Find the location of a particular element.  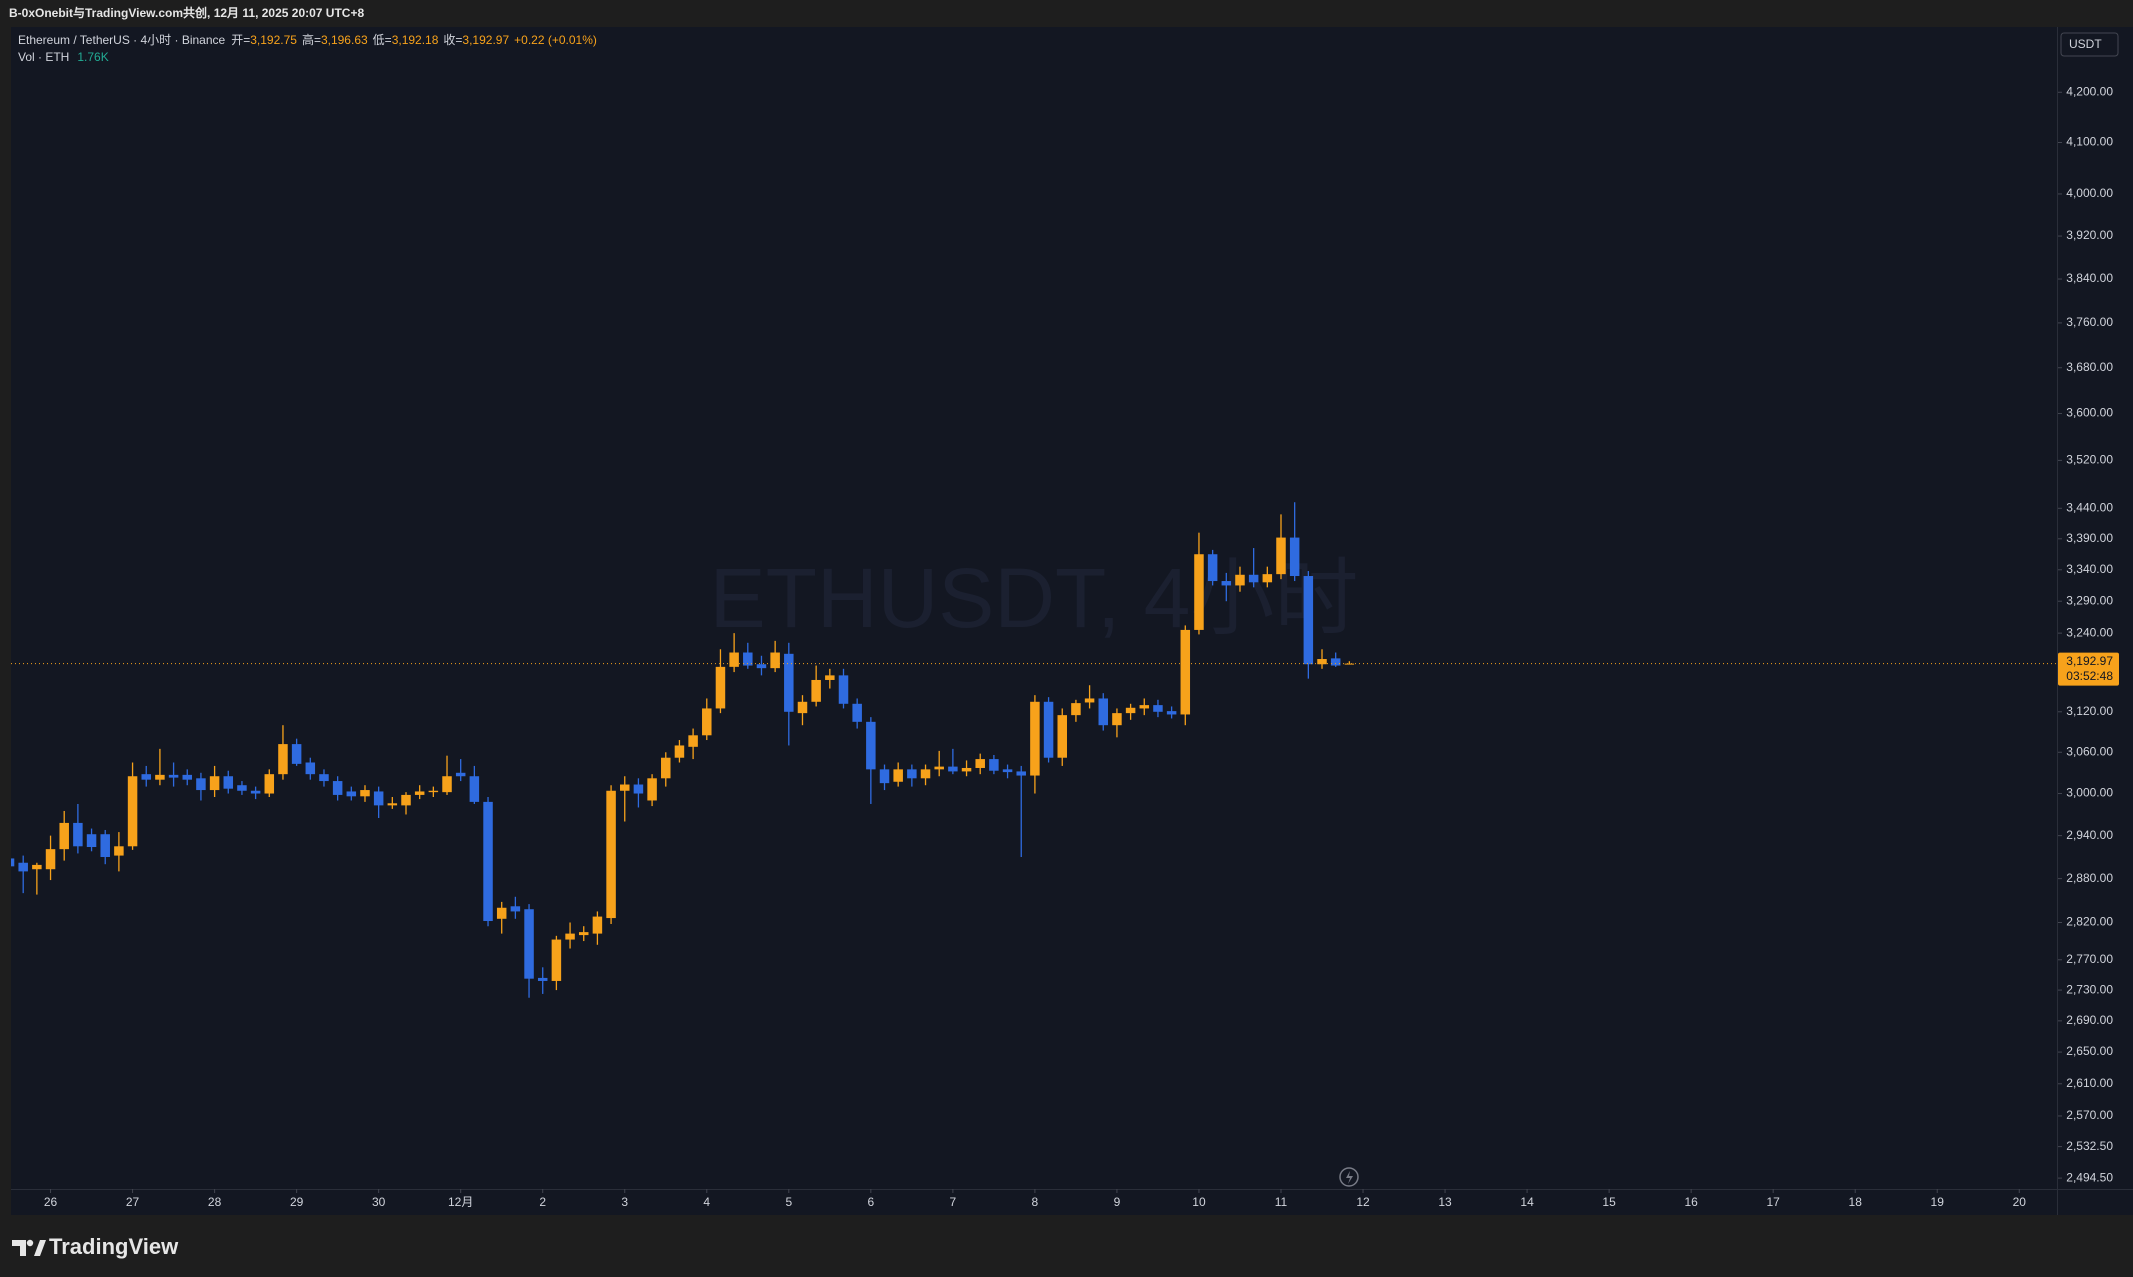

x-tick-label: 6 is located at coordinates (870, 1202).